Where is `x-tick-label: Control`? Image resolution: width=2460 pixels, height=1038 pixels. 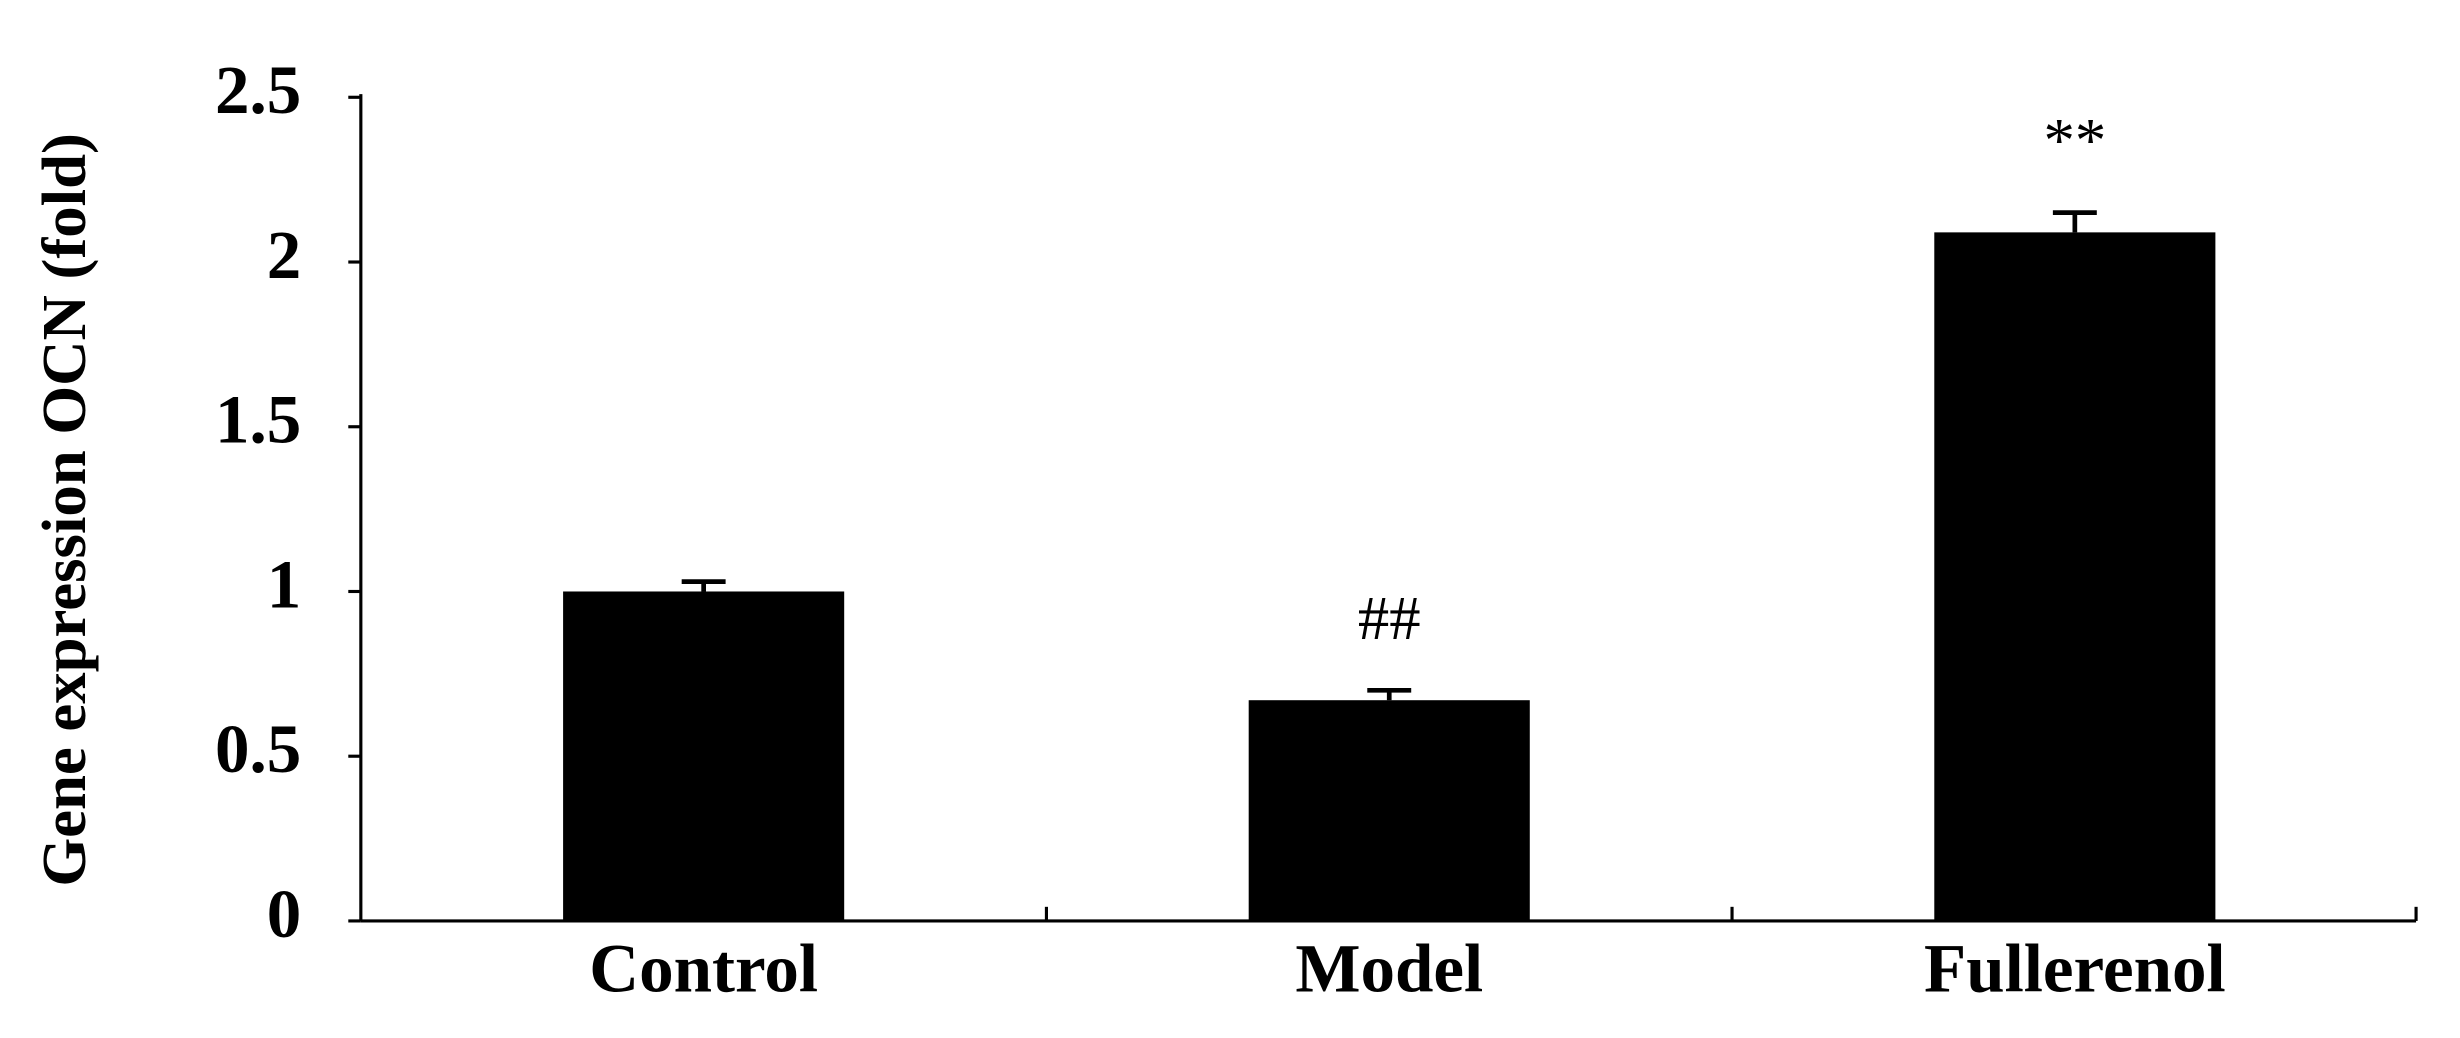 x-tick-label: Control is located at coordinates (703, 968).